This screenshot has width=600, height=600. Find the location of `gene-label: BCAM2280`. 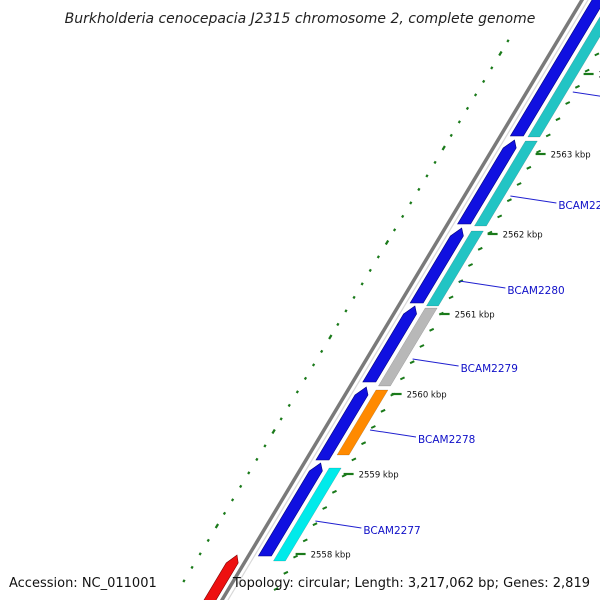

gene-label: BCAM2280 is located at coordinates (535, 291).